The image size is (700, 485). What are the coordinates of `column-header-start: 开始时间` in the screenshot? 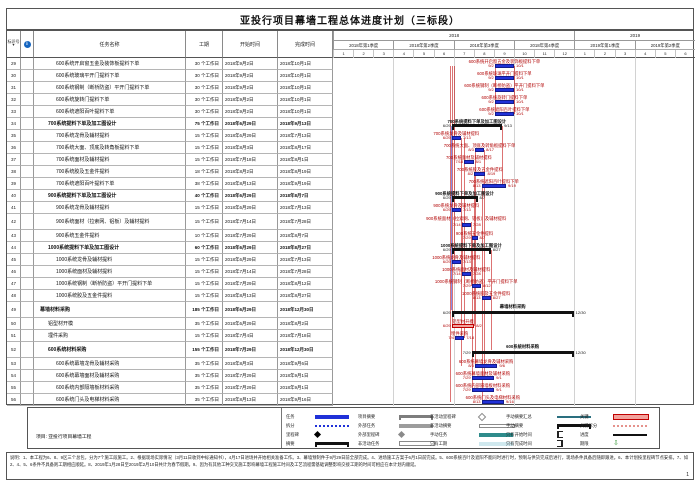 It's located at (250, 44).